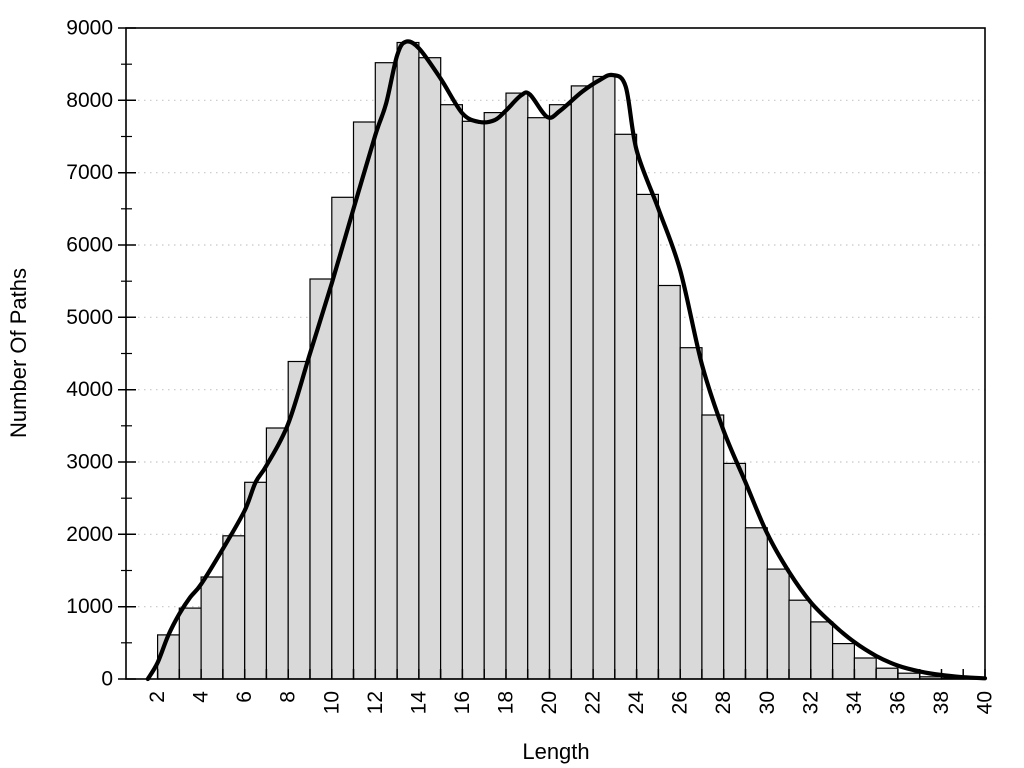 The height and width of the screenshot is (768, 1024). What do you see at coordinates (723, 702) in the screenshot?
I see `x-tick-label: 28` at bounding box center [723, 702].